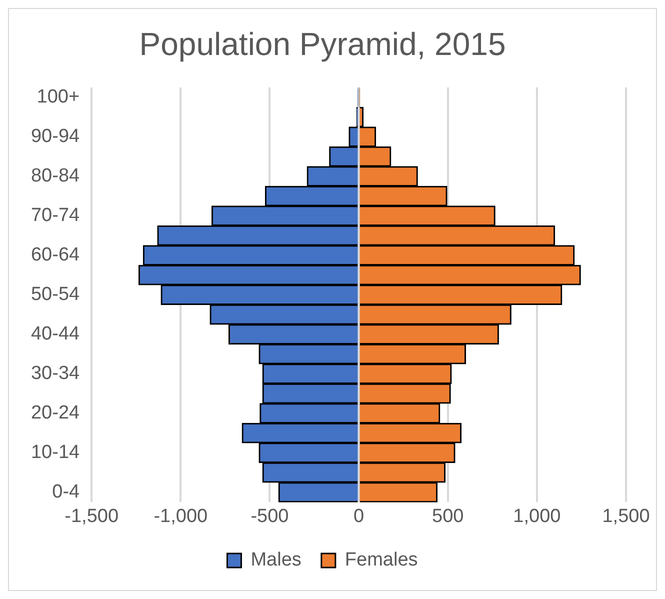 This screenshot has width=665, height=599. What do you see at coordinates (55, 255) in the screenshot?
I see `y-tick-label: 60-64` at bounding box center [55, 255].